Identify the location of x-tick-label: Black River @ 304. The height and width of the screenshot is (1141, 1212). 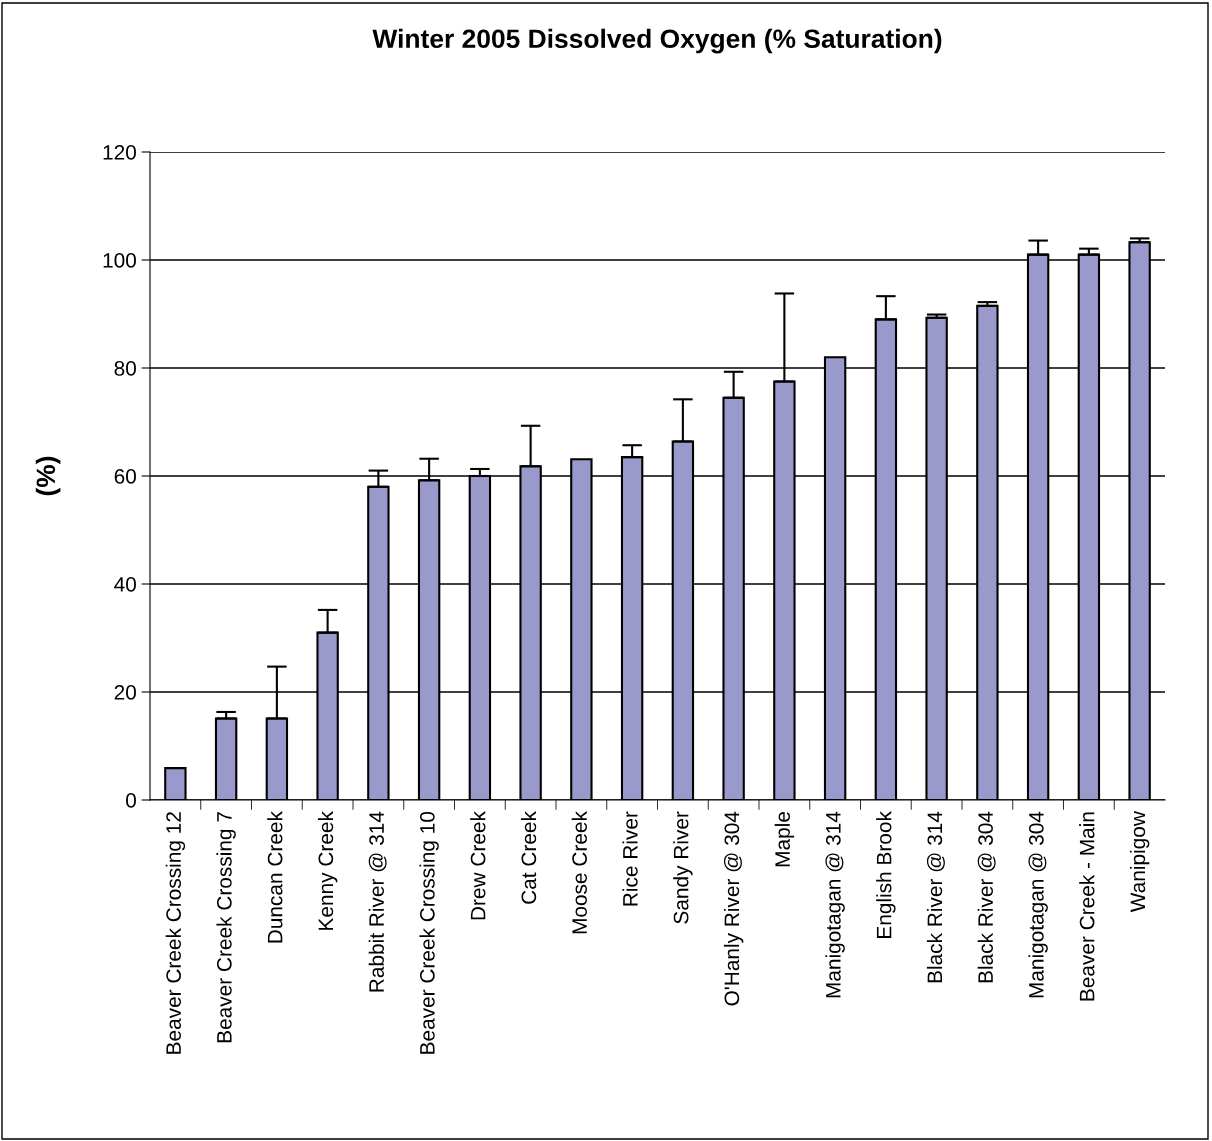
(986, 897).